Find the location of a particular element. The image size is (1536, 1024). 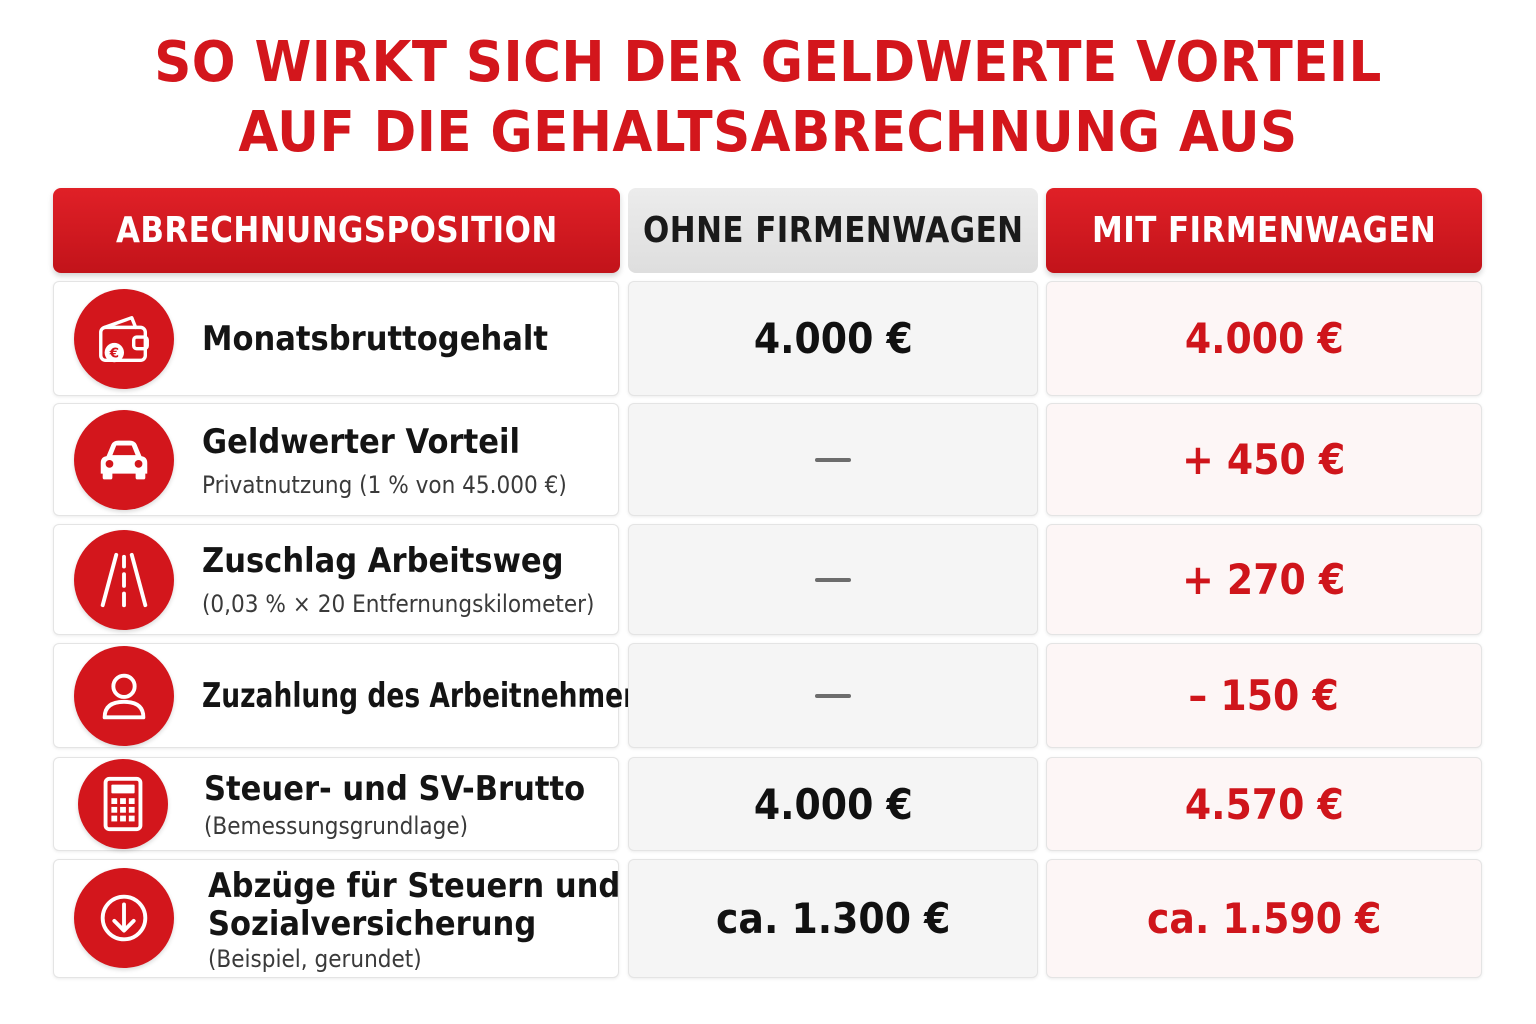

header-mit-label: MIT FIRMENWAGEN is located at coordinates (1264, 230).